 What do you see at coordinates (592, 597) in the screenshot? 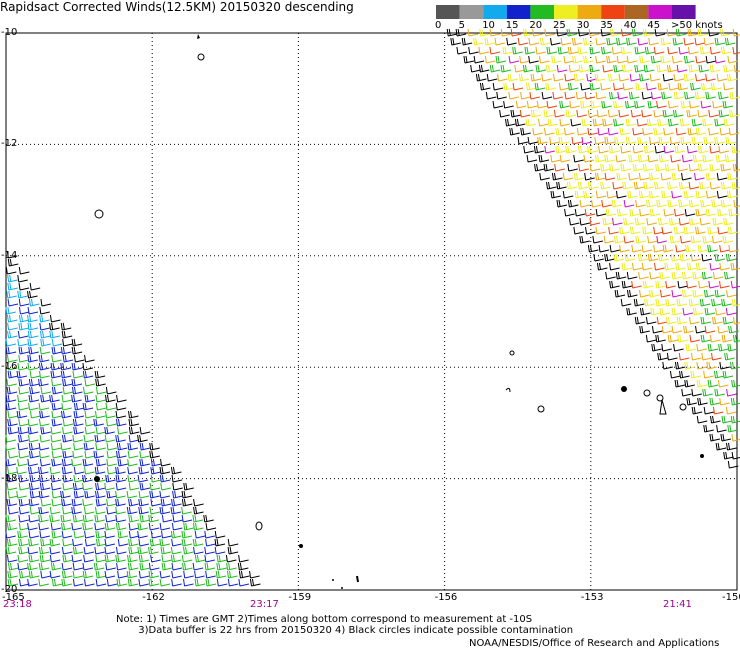
I see `longitude-label: -153` at bounding box center [592, 597].